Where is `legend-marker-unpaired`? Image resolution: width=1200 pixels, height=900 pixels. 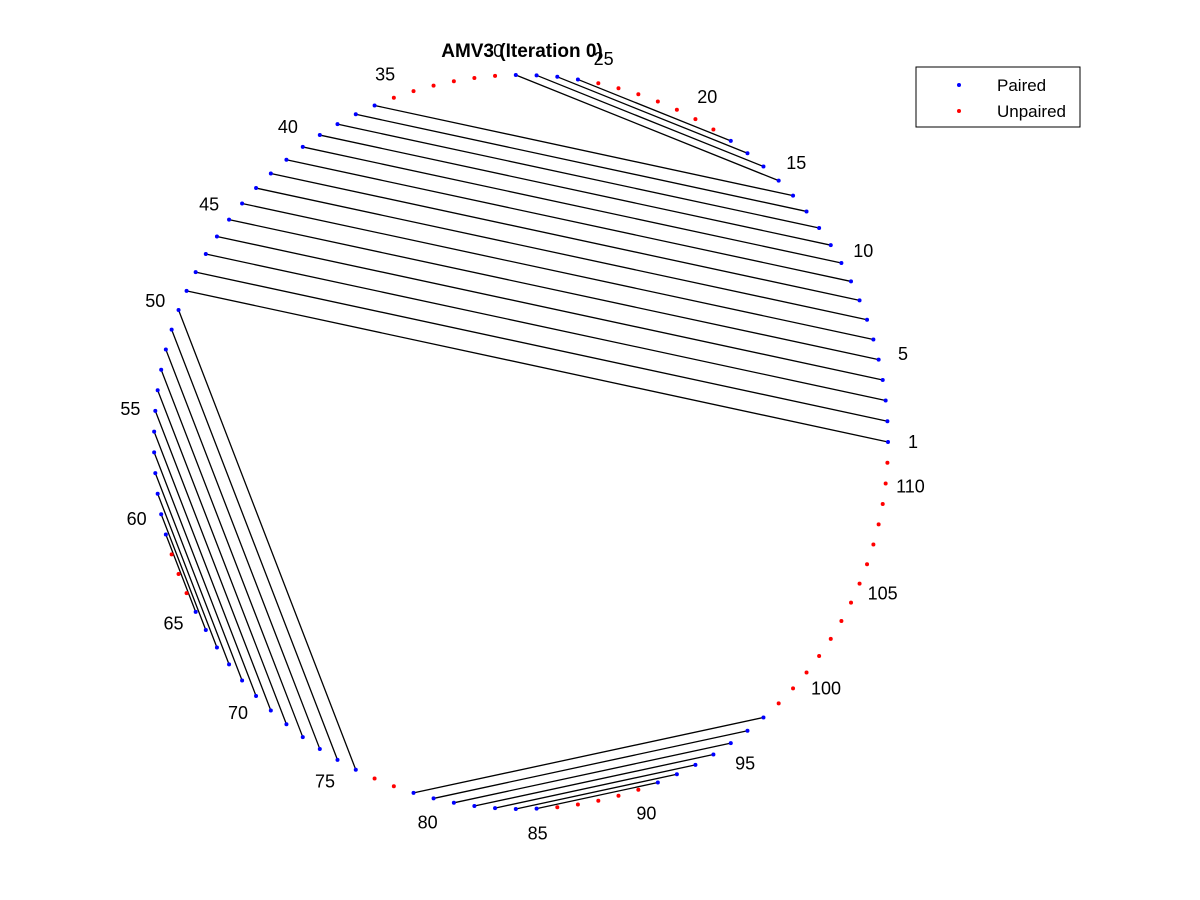
legend-marker-unpaired is located at coordinates (959, 111).